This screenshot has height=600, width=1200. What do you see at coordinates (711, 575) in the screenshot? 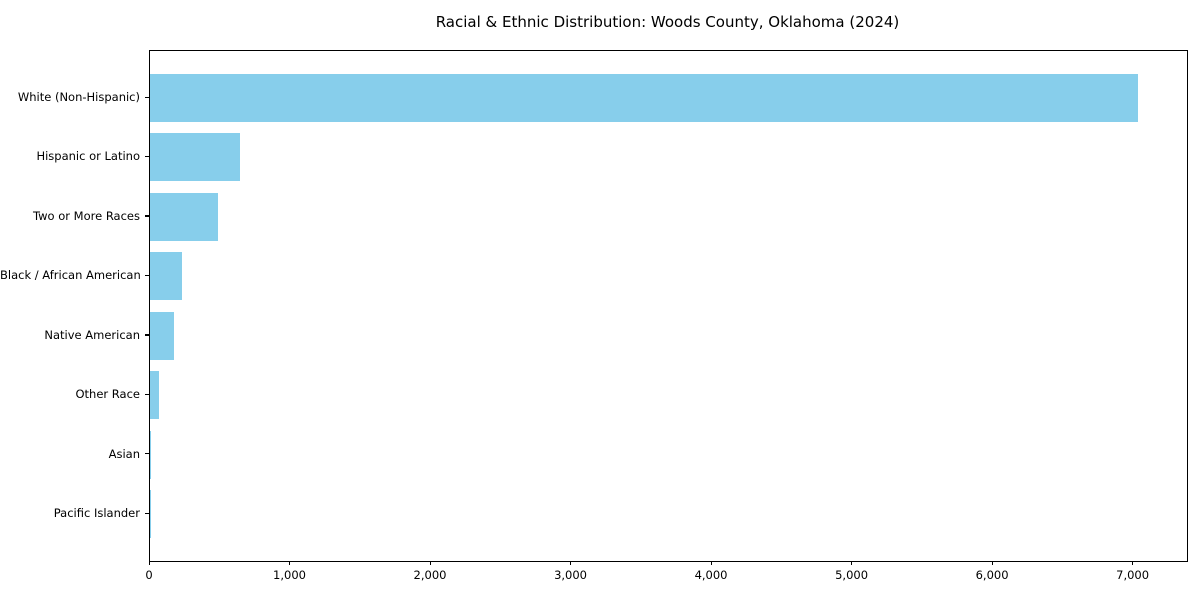
I see `x-axis-tick-label: 4,000` at bounding box center [711, 575].